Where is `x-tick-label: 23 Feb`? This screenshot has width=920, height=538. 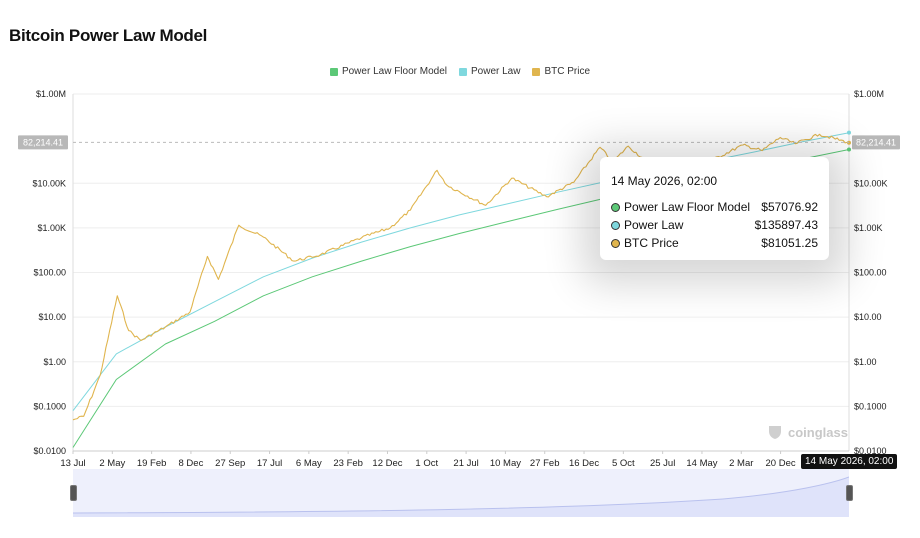 x-tick-label: 23 Feb is located at coordinates (348, 463).